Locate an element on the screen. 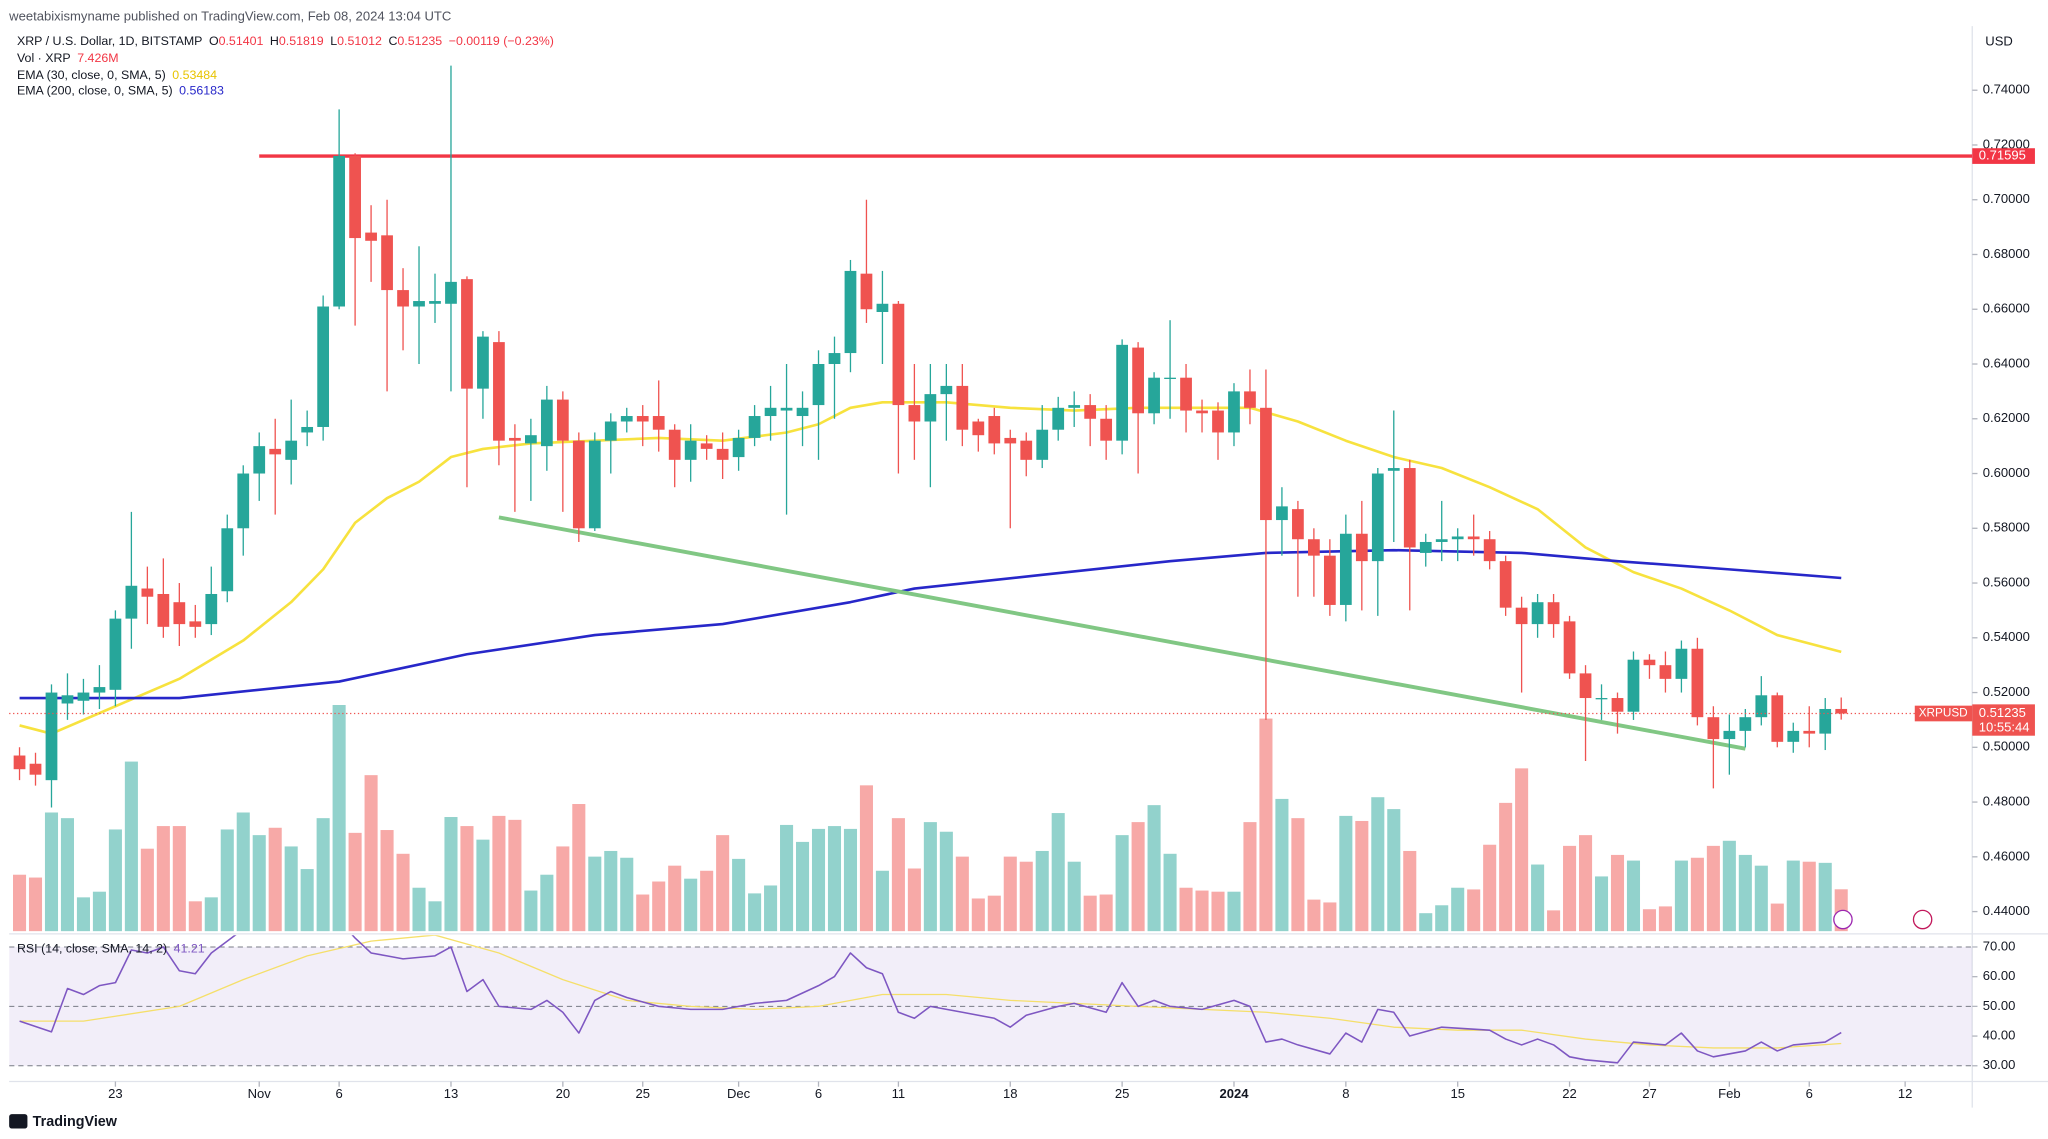 The width and height of the screenshot is (2048, 1139). flag-icon is located at coordinates (1922, 919).